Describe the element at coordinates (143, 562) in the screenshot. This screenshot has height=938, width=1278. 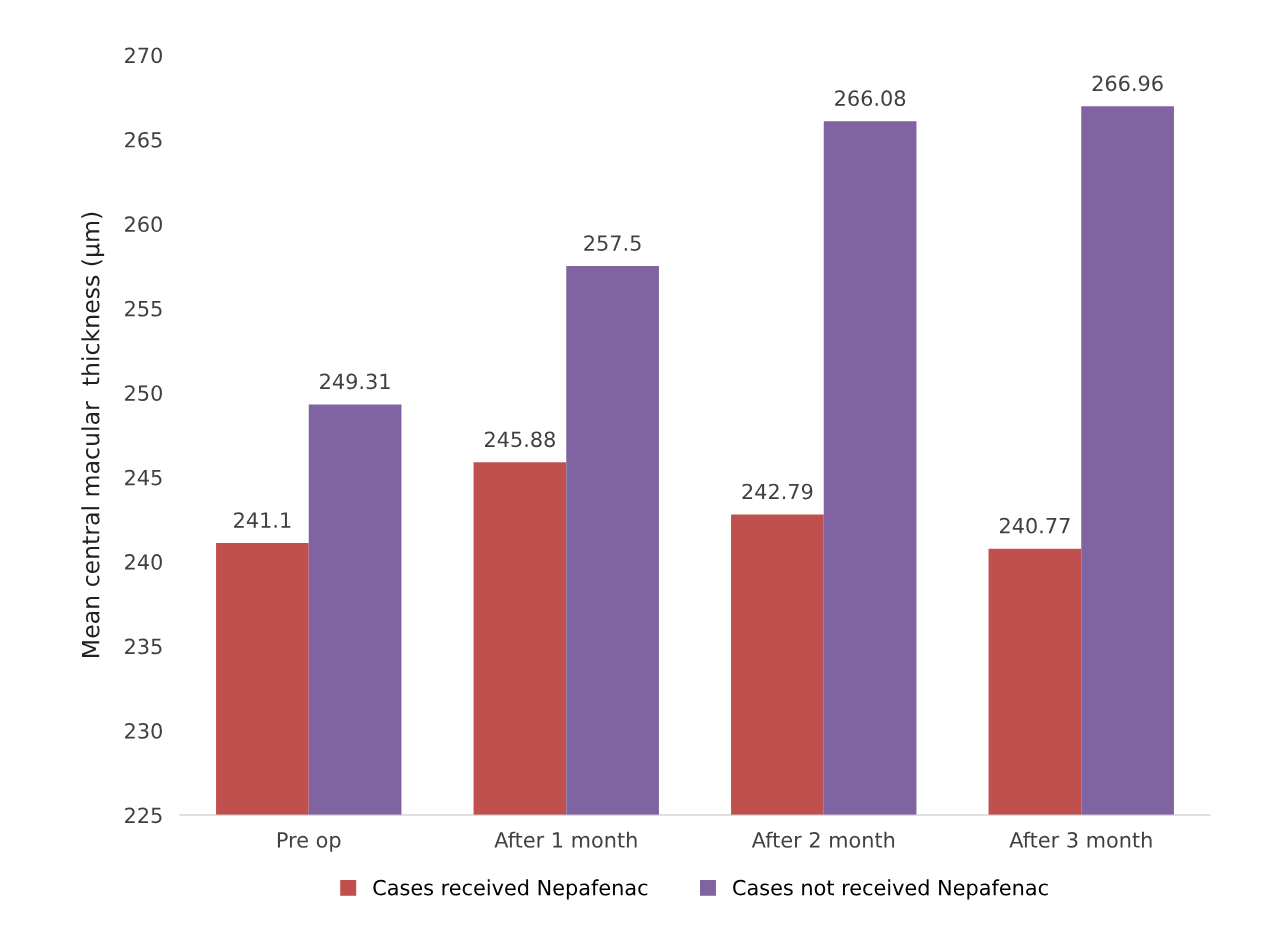
I see `y-tick-label: 240` at that location.